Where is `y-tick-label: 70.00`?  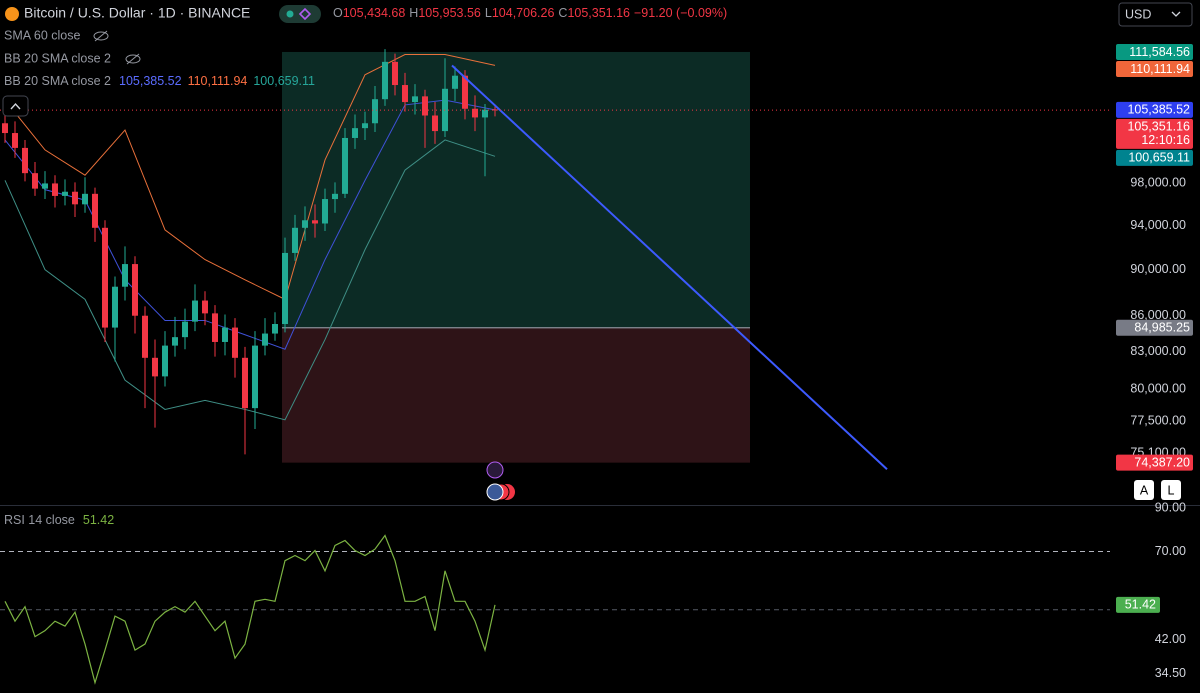
y-tick-label: 70.00 is located at coordinates (1170, 551).